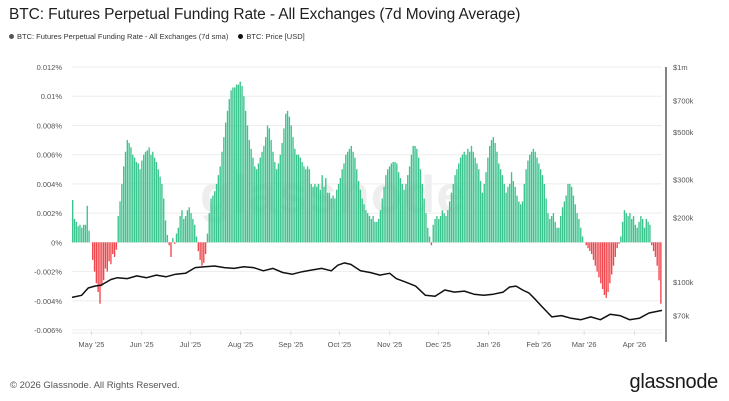 This screenshot has width=729, height=401. I want to click on x-tick-label: Nov '25, so click(389, 344).